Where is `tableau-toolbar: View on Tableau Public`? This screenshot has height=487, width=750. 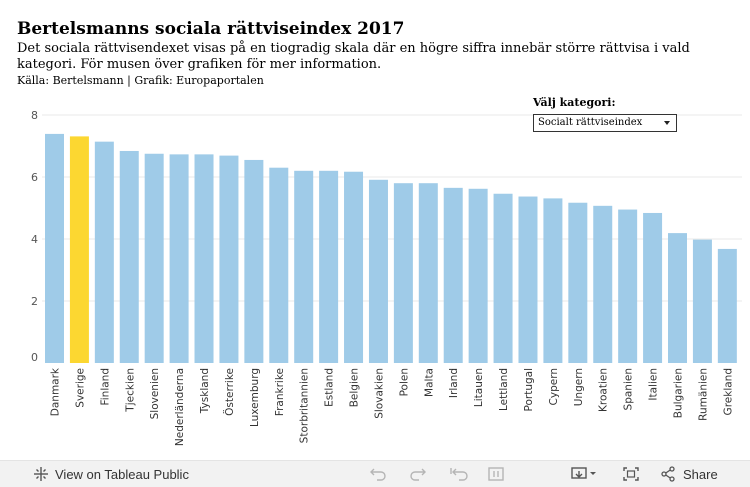 tableau-toolbar: View on Tableau Public is located at coordinates (375, 473).